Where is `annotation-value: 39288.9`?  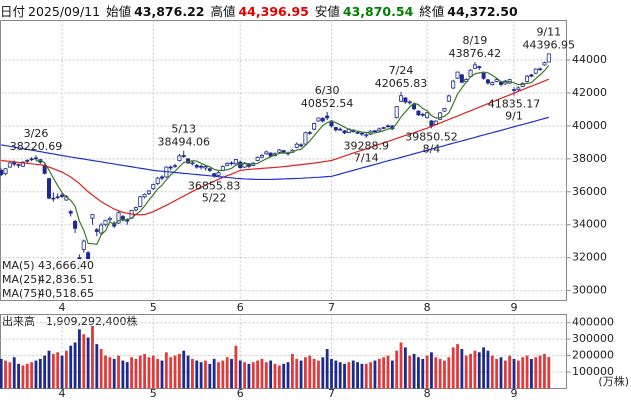 annotation-value: 39288.9 is located at coordinates (367, 146).